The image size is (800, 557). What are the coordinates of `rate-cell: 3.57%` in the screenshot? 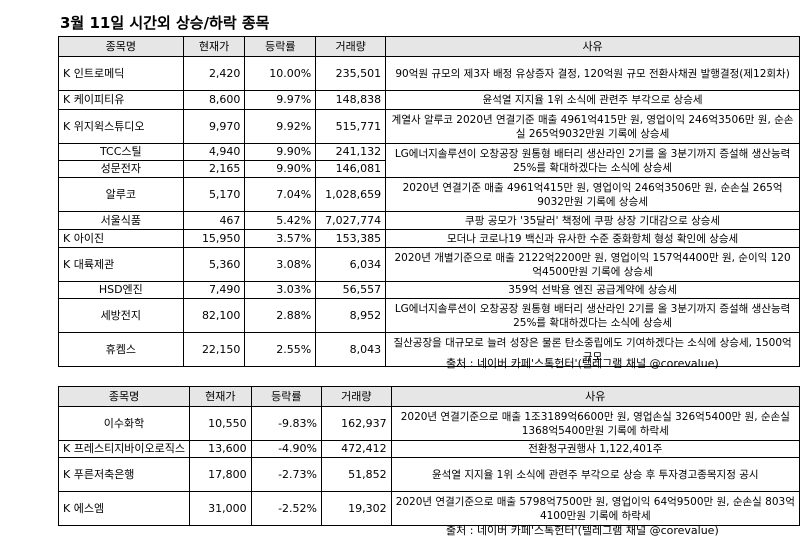 It's located at (280, 238).